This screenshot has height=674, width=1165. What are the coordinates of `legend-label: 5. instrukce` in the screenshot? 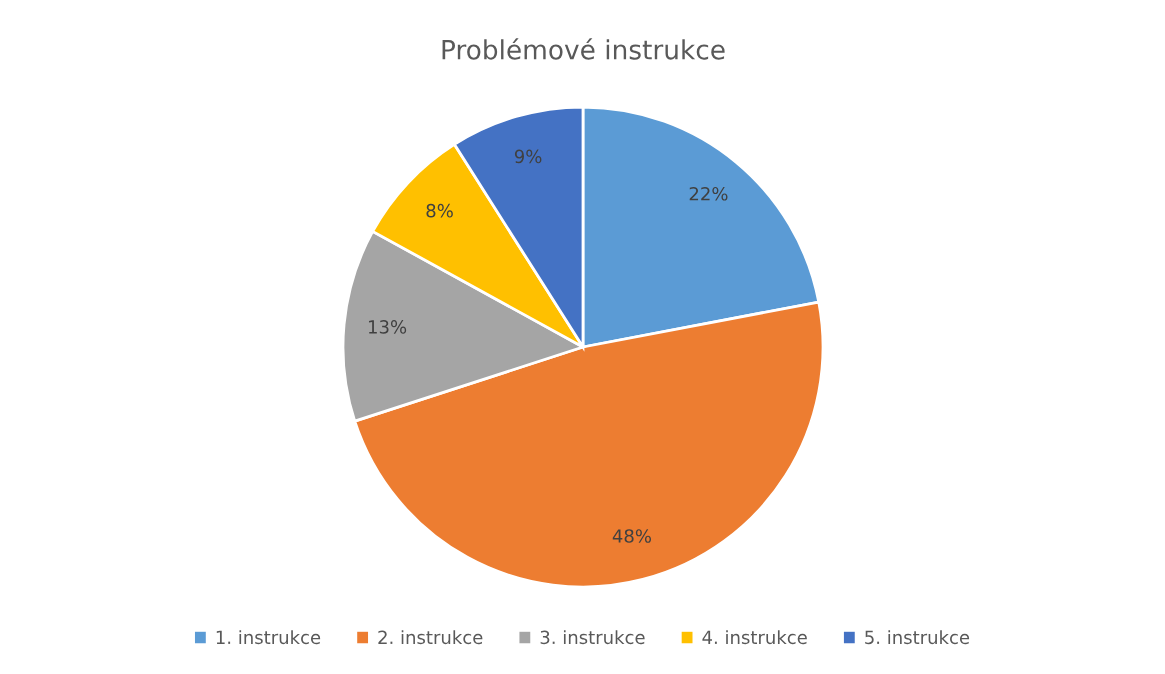 It's located at (917, 637).